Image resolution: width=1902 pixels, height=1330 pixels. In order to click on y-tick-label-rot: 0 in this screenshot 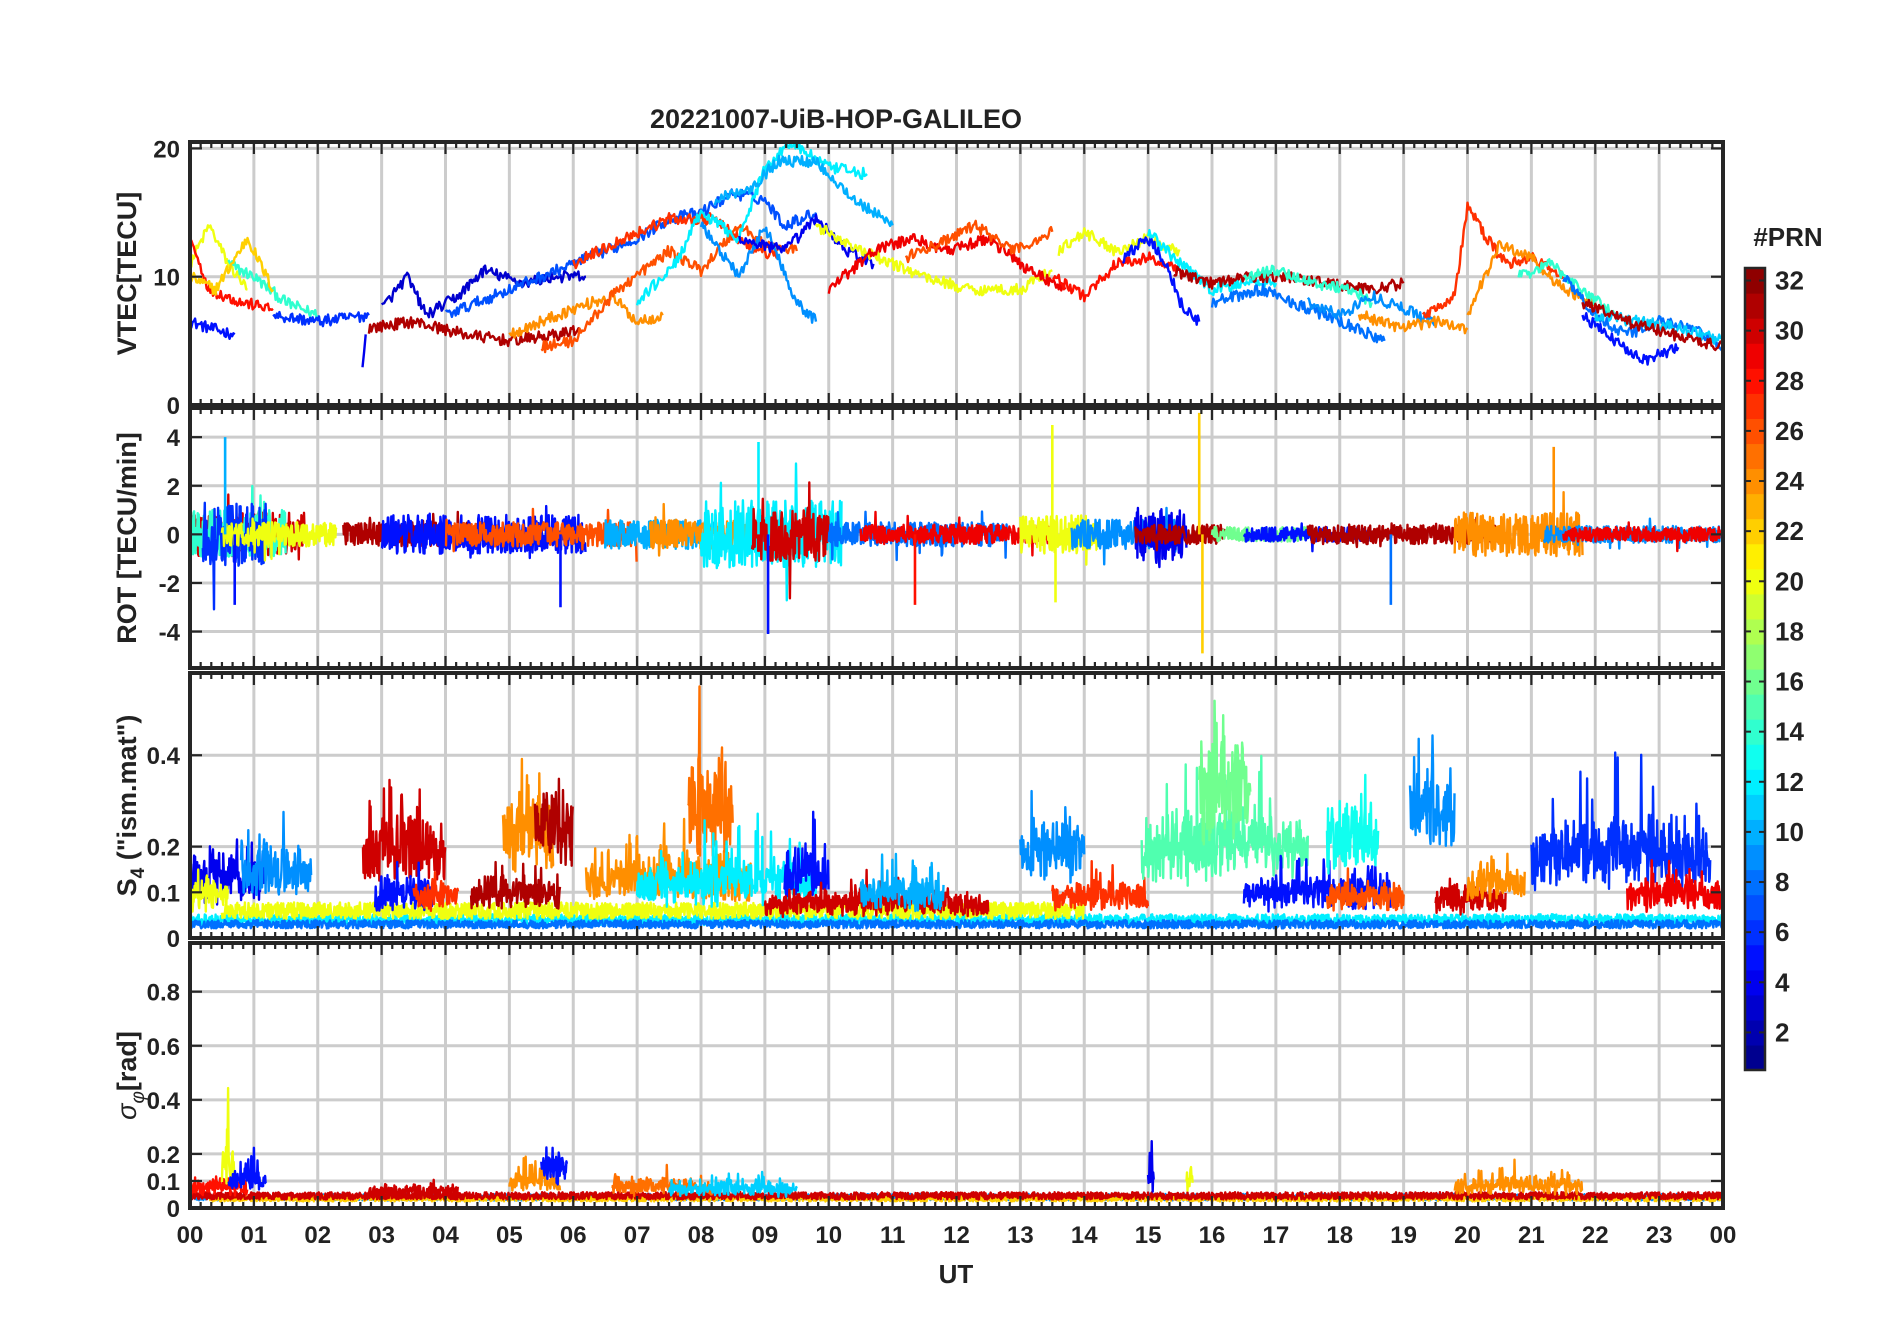, I will do `click(173, 535)`.